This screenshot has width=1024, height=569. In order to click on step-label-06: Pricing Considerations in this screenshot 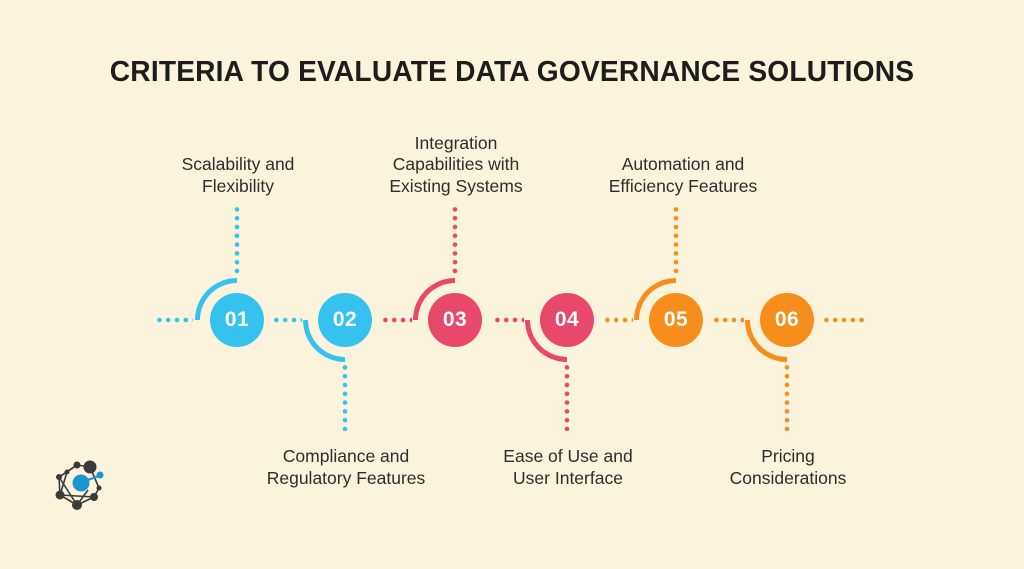, I will do `click(788, 467)`.